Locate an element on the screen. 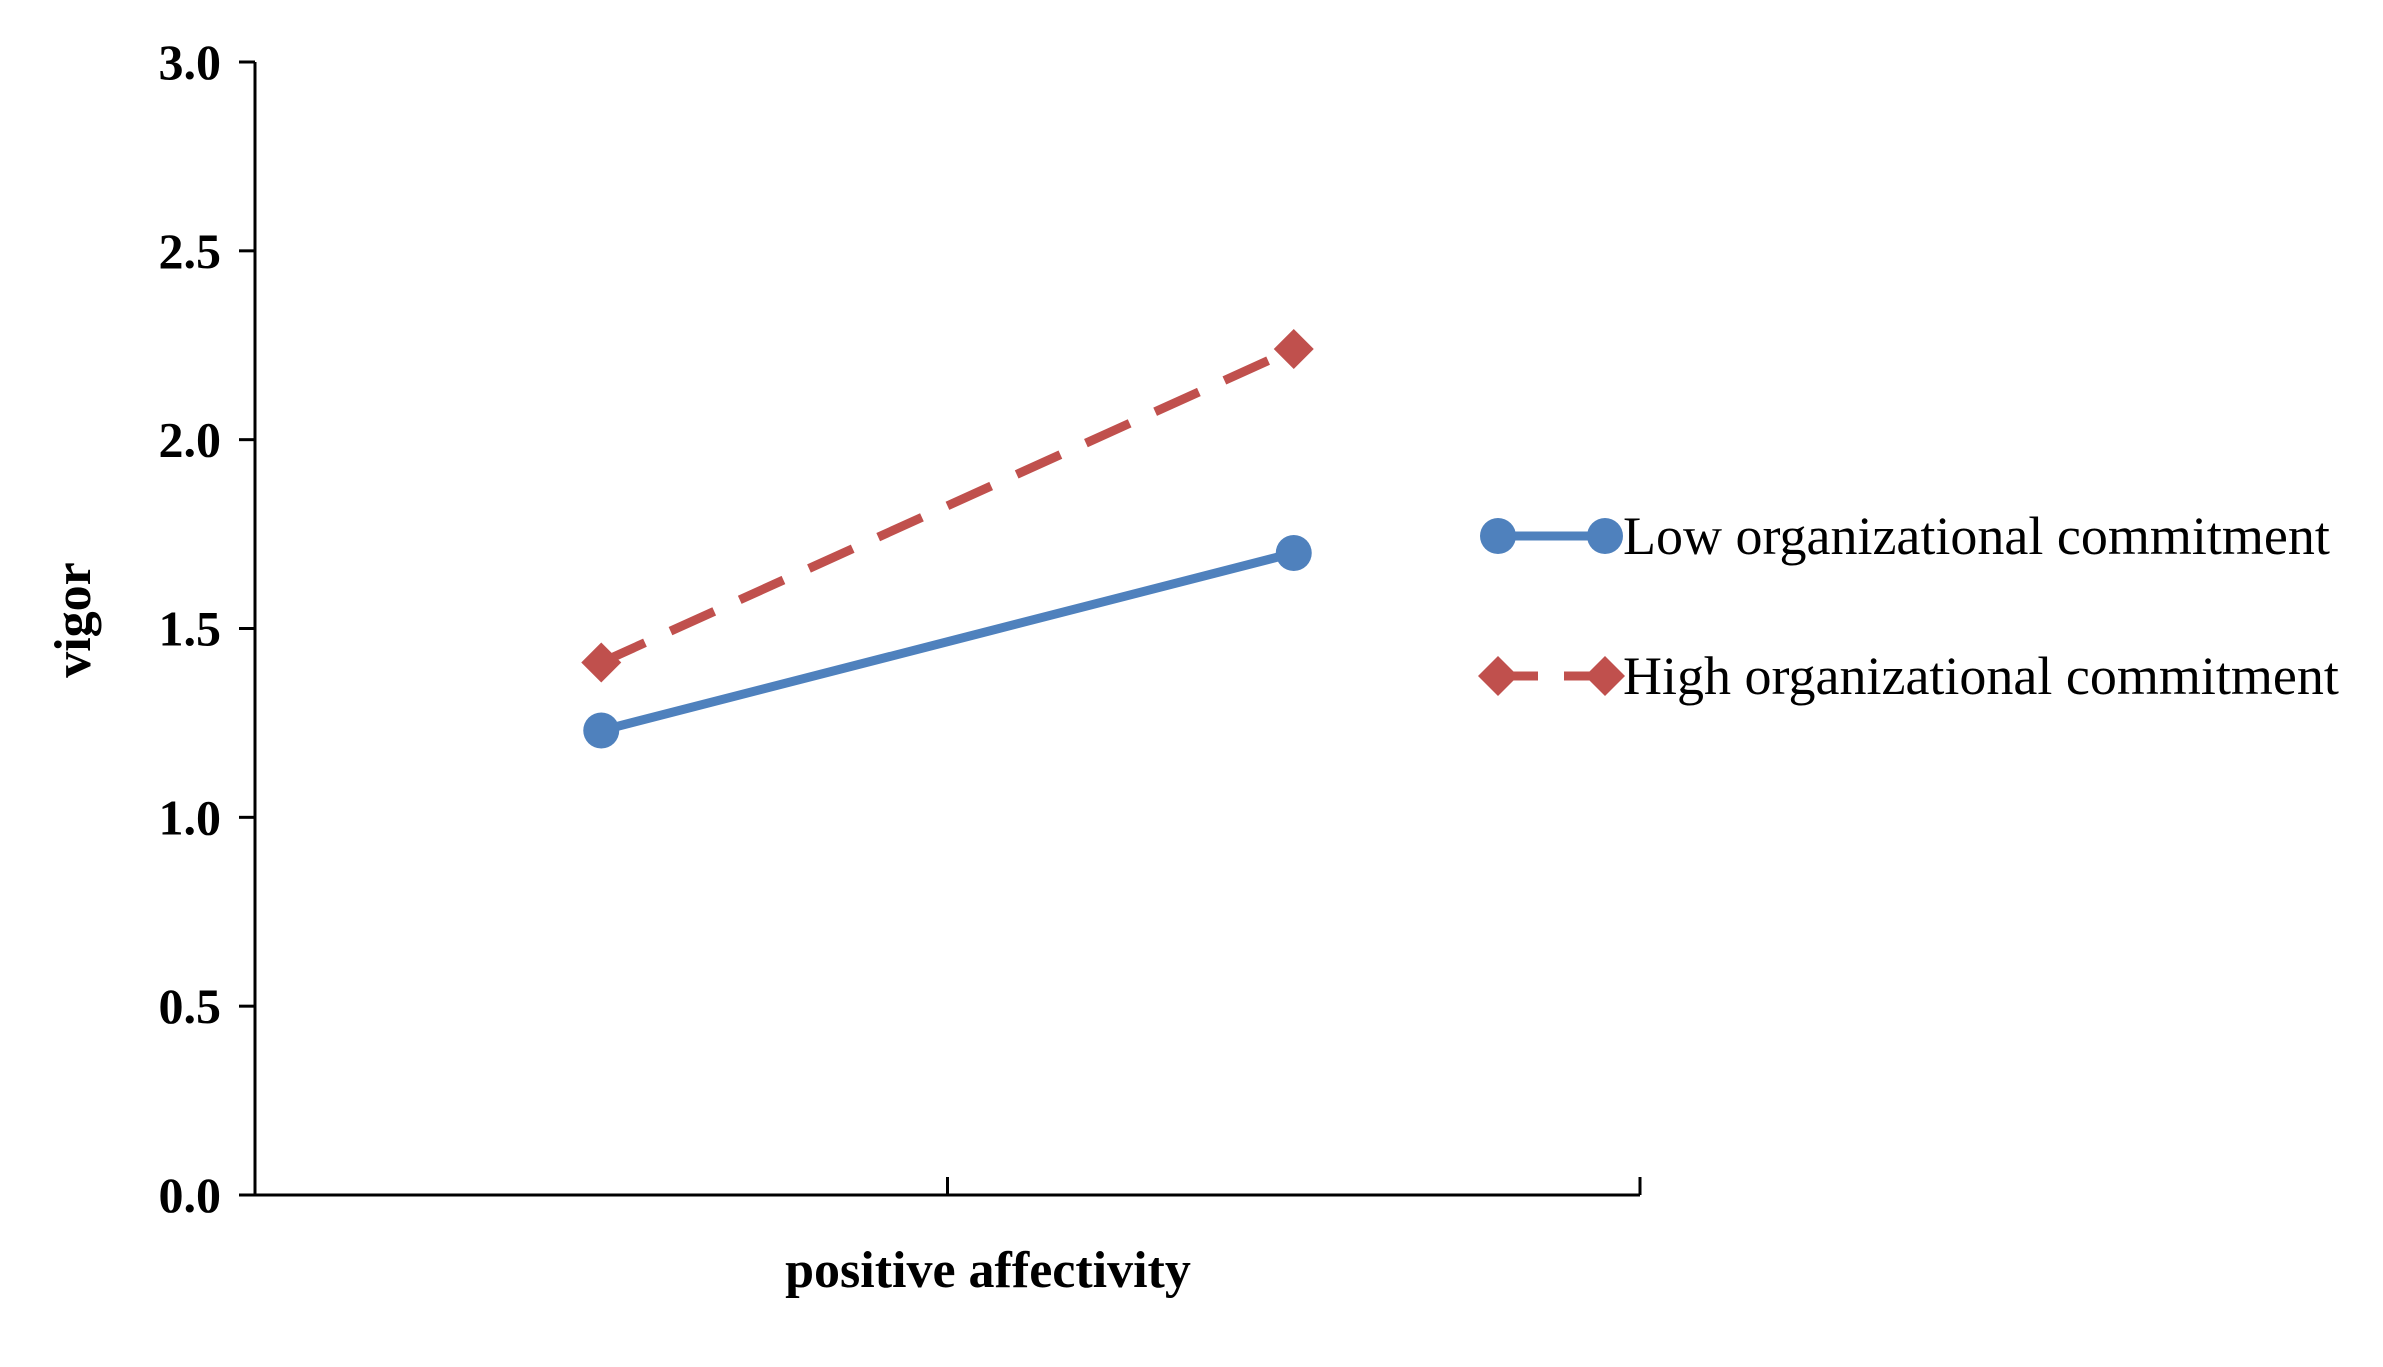  legend-item: High organizational commitment is located at coordinates (1908, 676).